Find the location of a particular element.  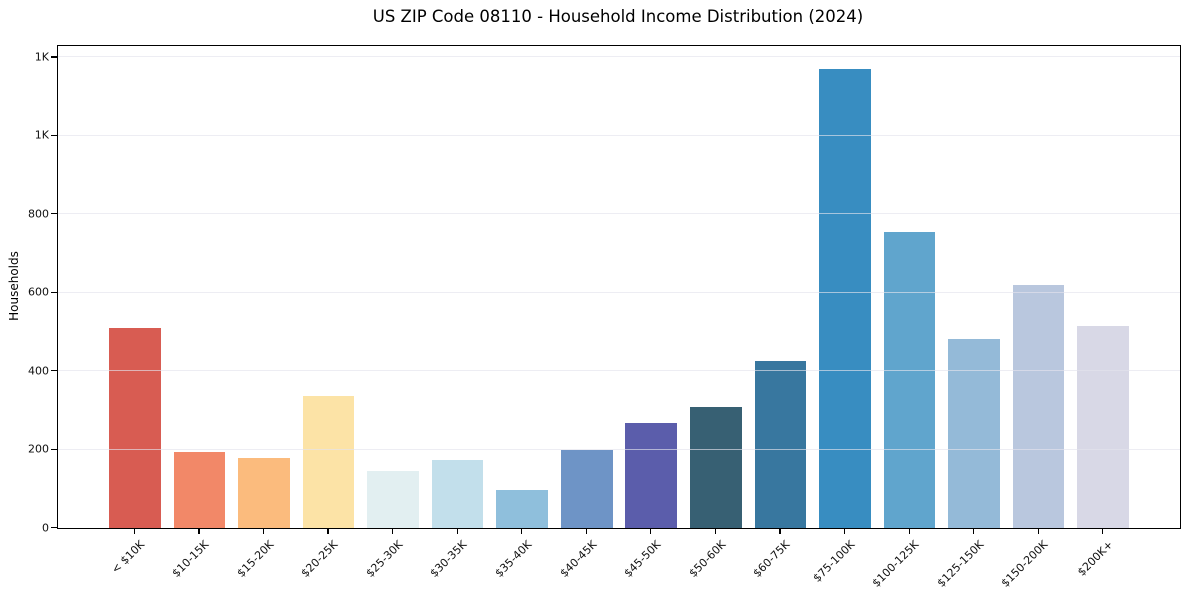

bar-$200K+ is located at coordinates (1103, 426).